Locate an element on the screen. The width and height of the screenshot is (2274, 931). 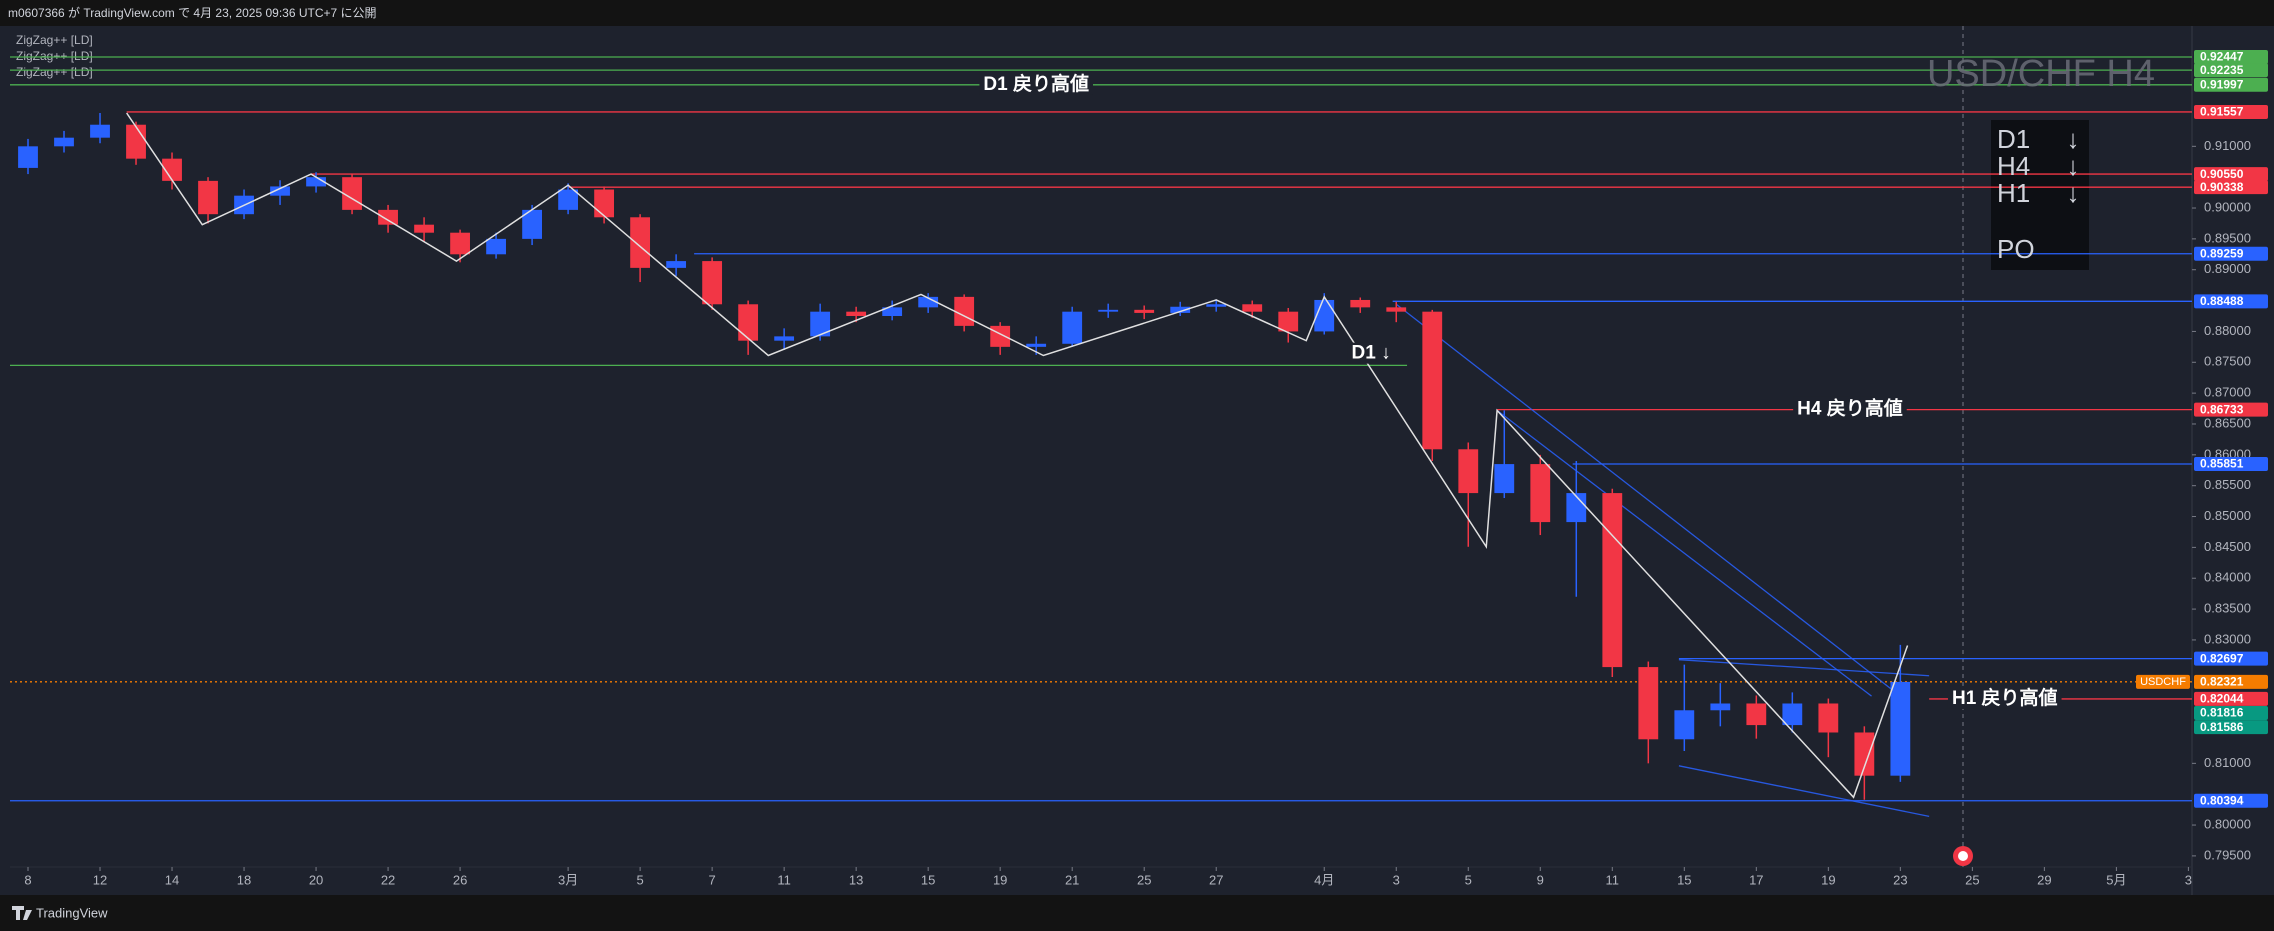
y-tick-label: 0.84500 is located at coordinates (2227, 546).